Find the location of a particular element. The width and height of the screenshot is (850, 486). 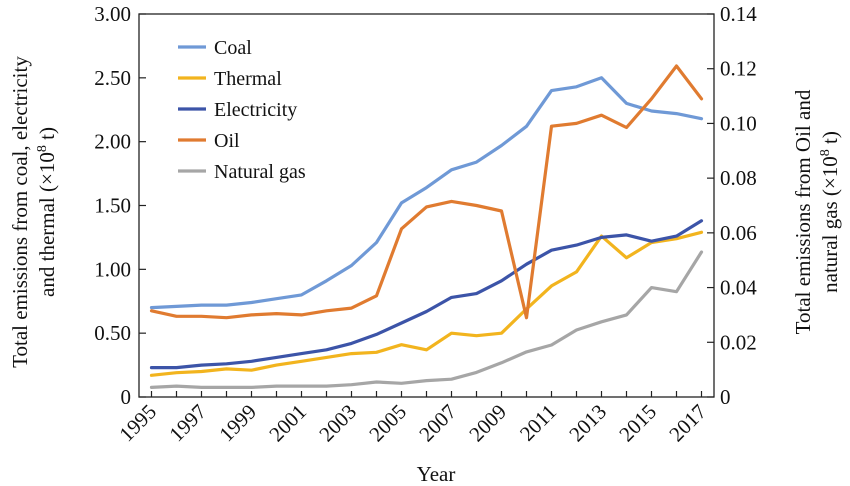

left-tick-label: 3.00 is located at coordinates (112, 14).